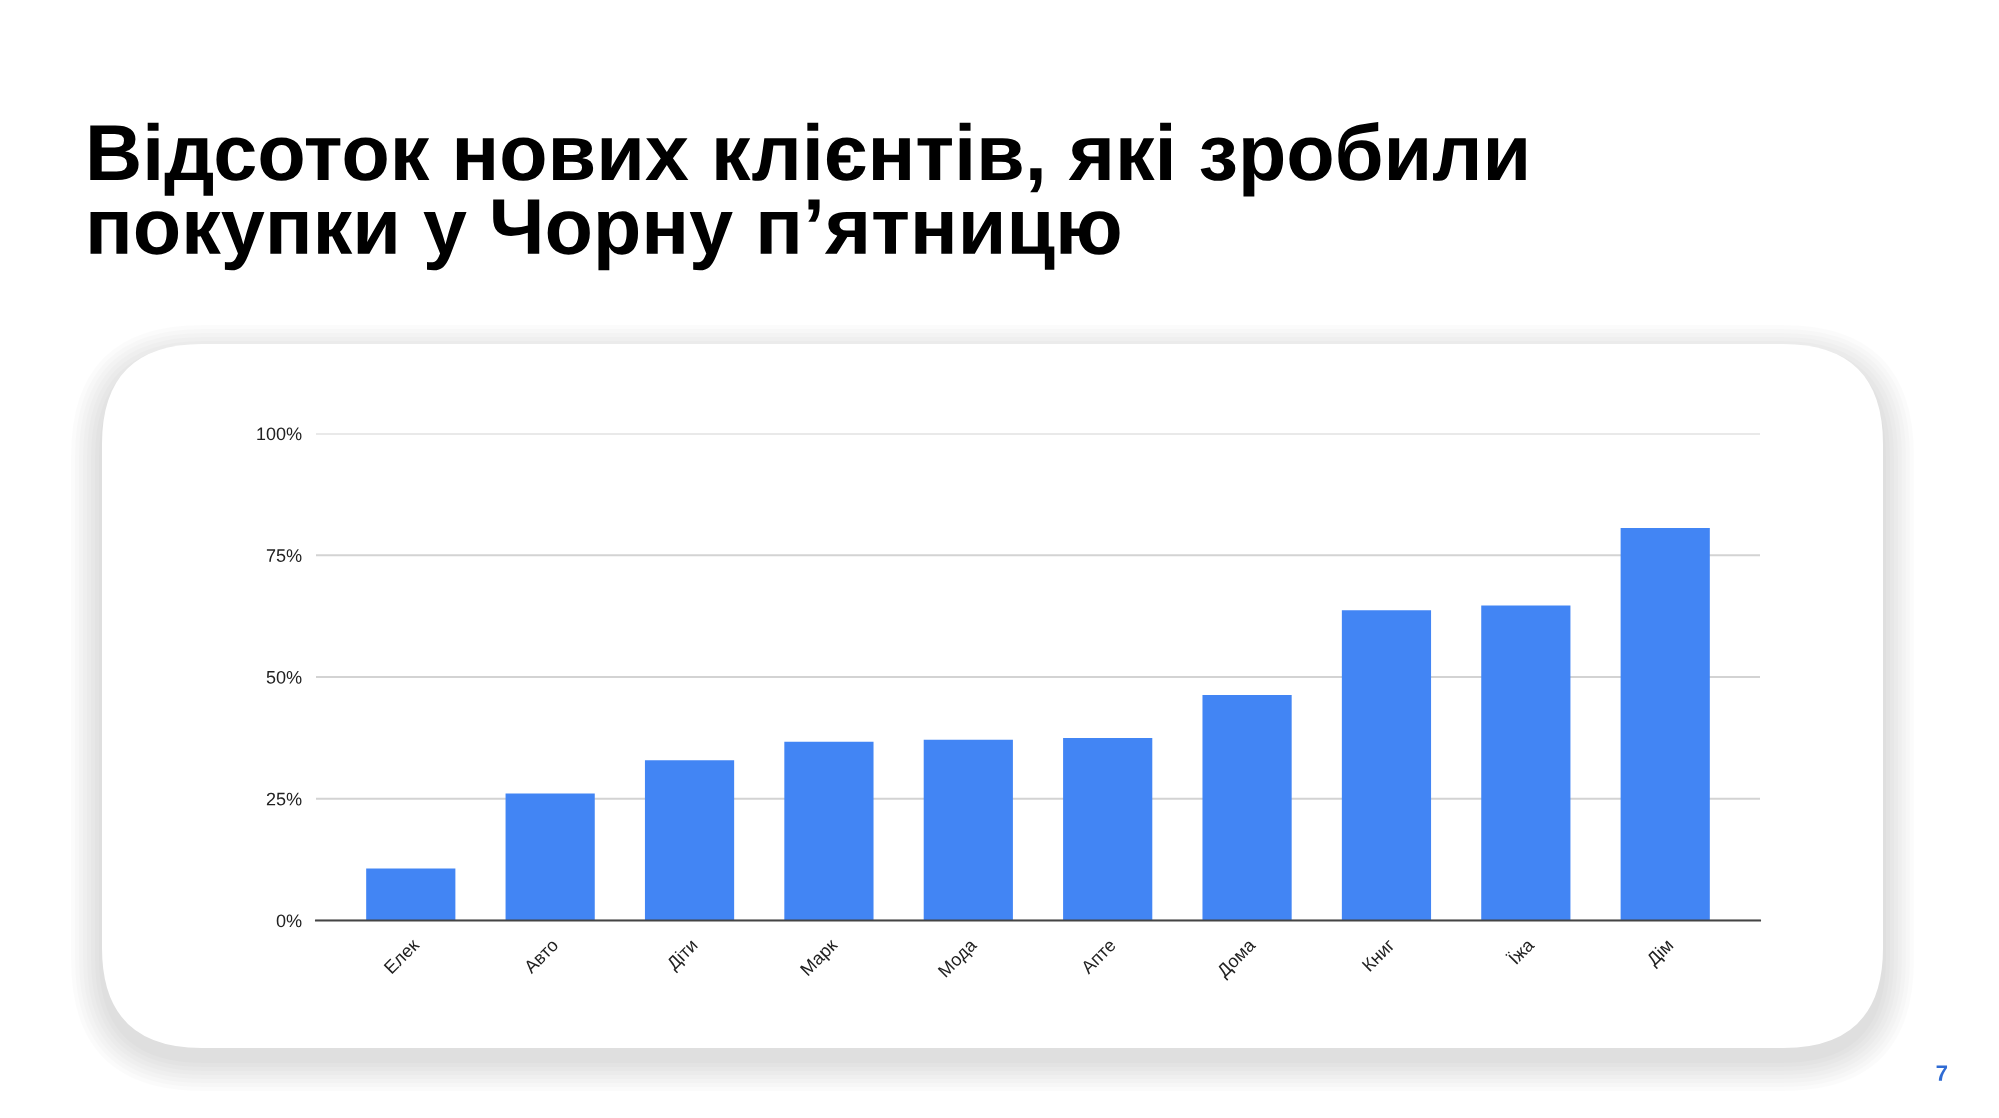 The width and height of the screenshot is (1999, 1118). Describe the element at coordinates (289, 921) in the screenshot. I see `y-tick-label: 0%` at that location.